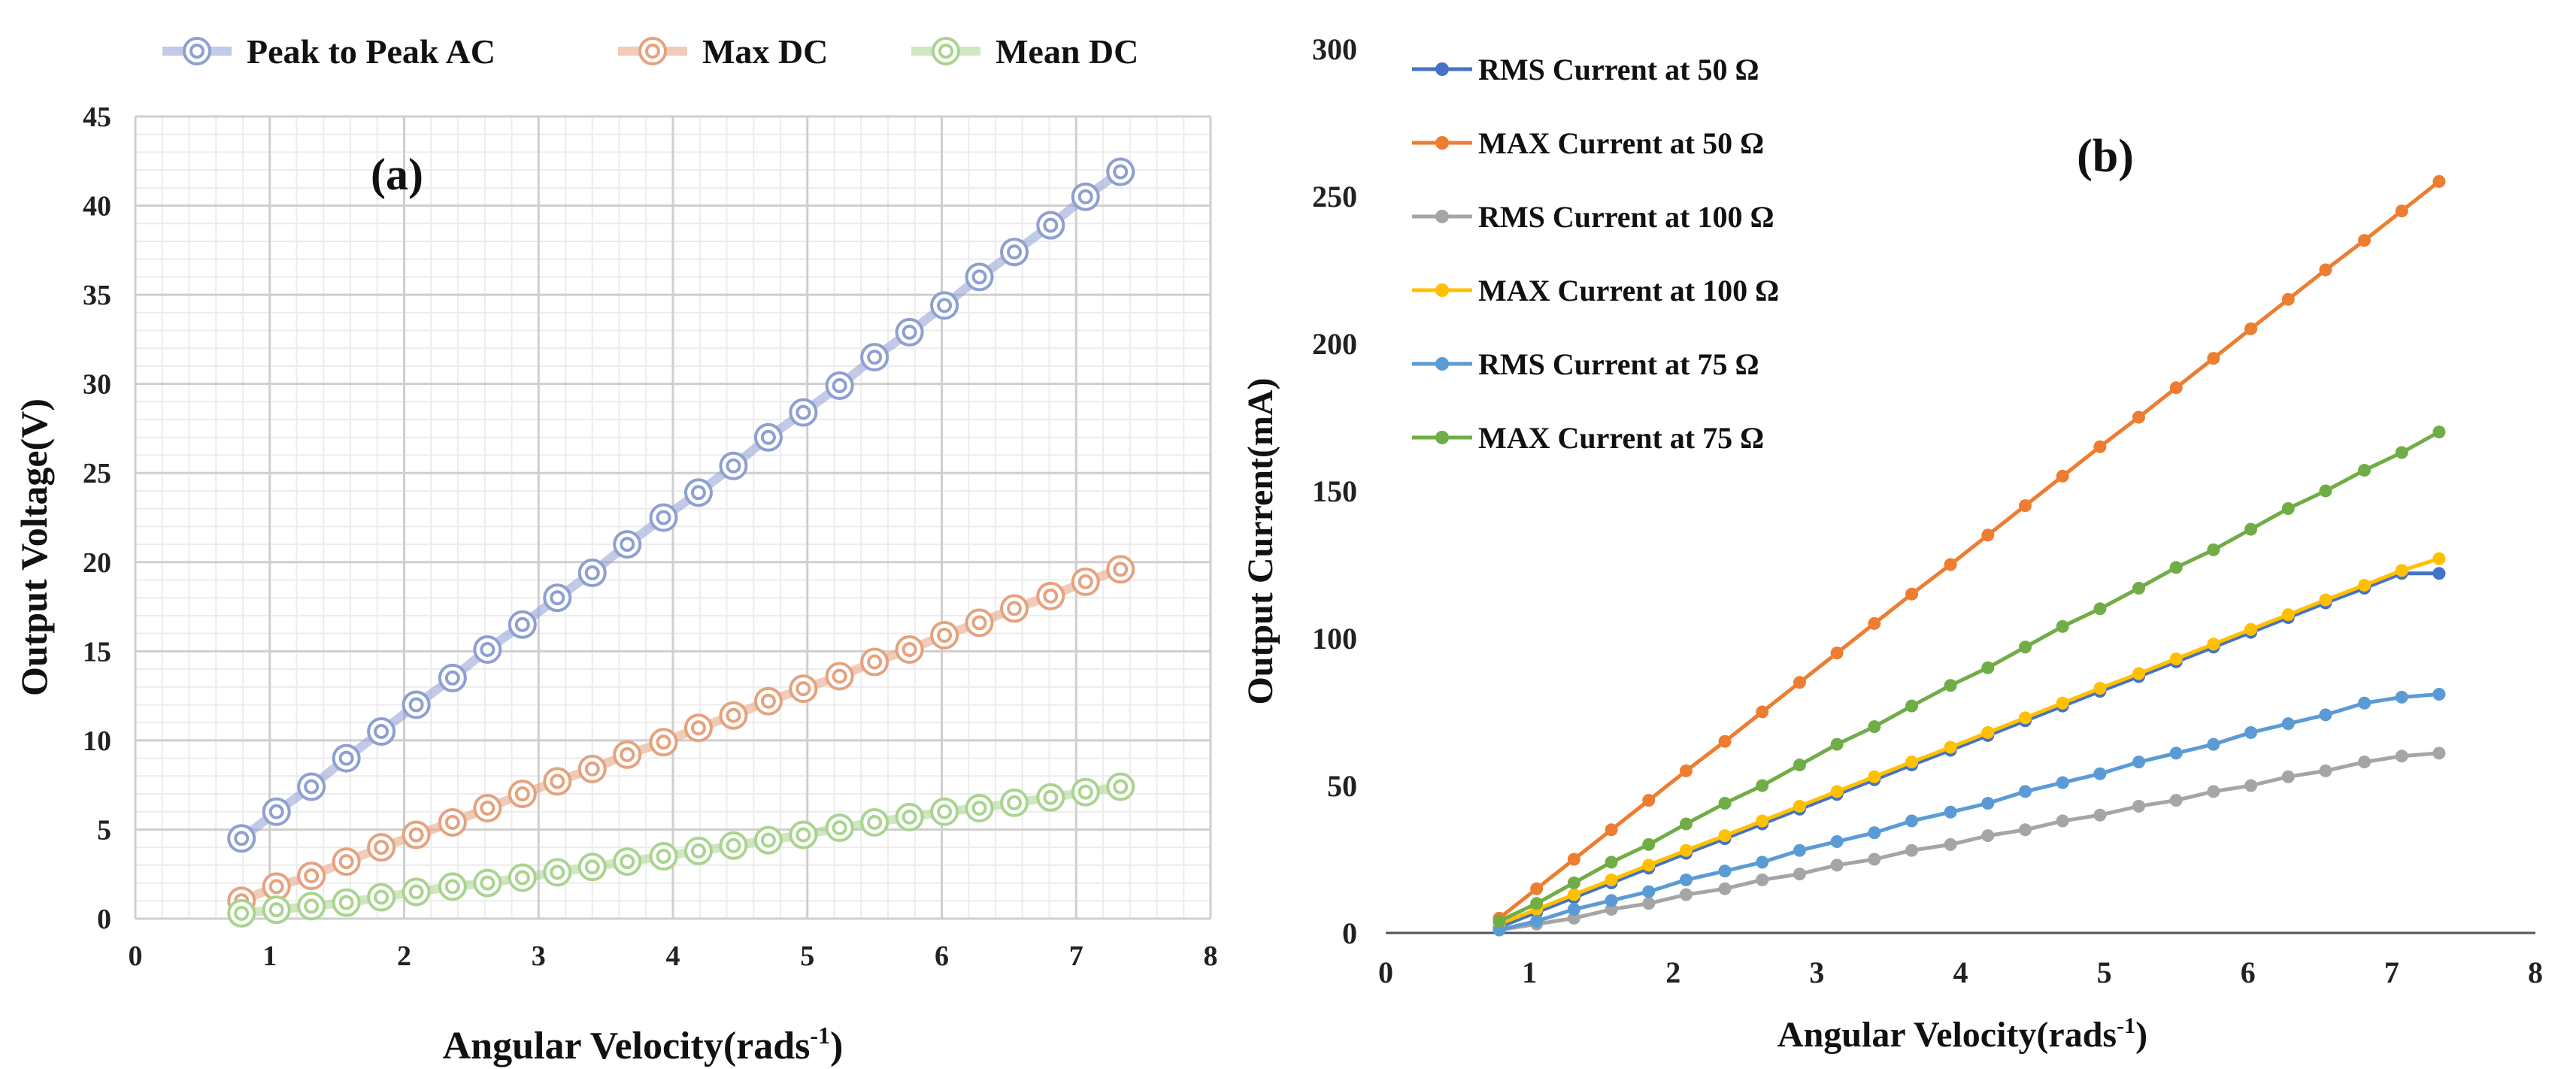 Image resolution: width=2576 pixels, height=1069 pixels. I want to click on panel-a-y-axis-label: Output Voltage(V), so click(34, 547).